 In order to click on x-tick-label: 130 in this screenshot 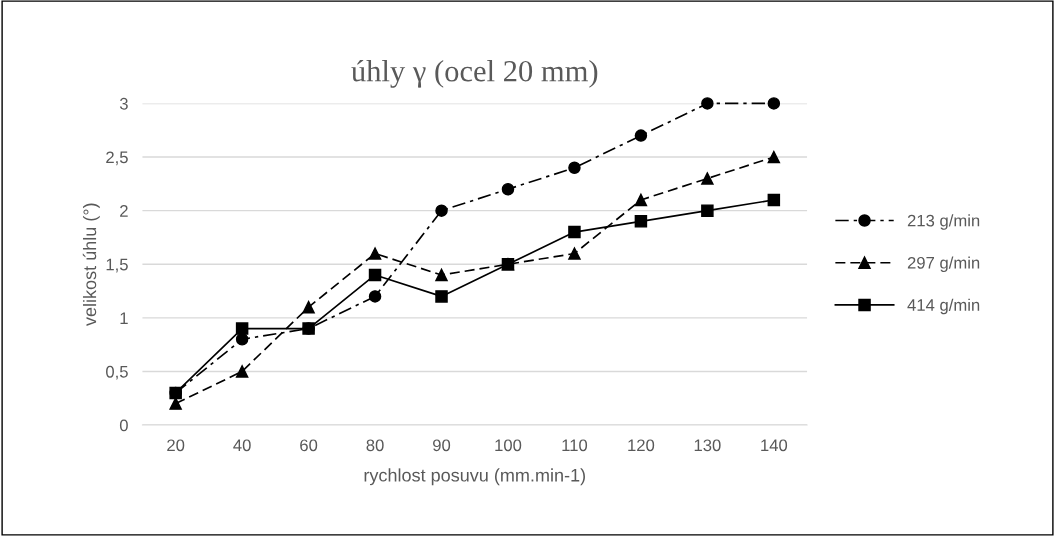, I will do `click(707, 445)`.